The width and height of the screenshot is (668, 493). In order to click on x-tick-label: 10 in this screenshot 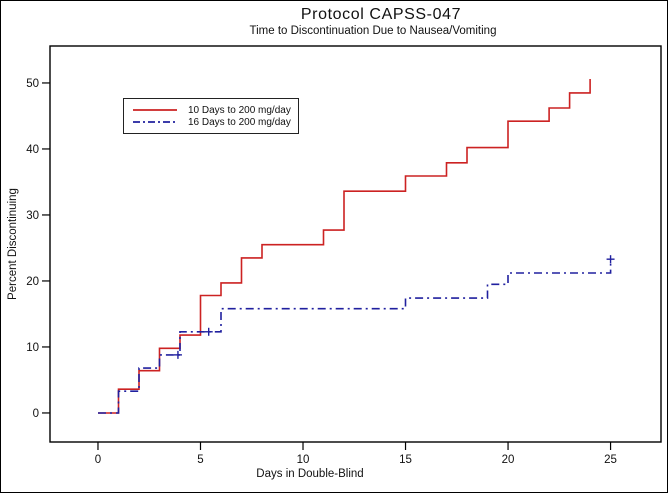, I will do `click(303, 460)`.